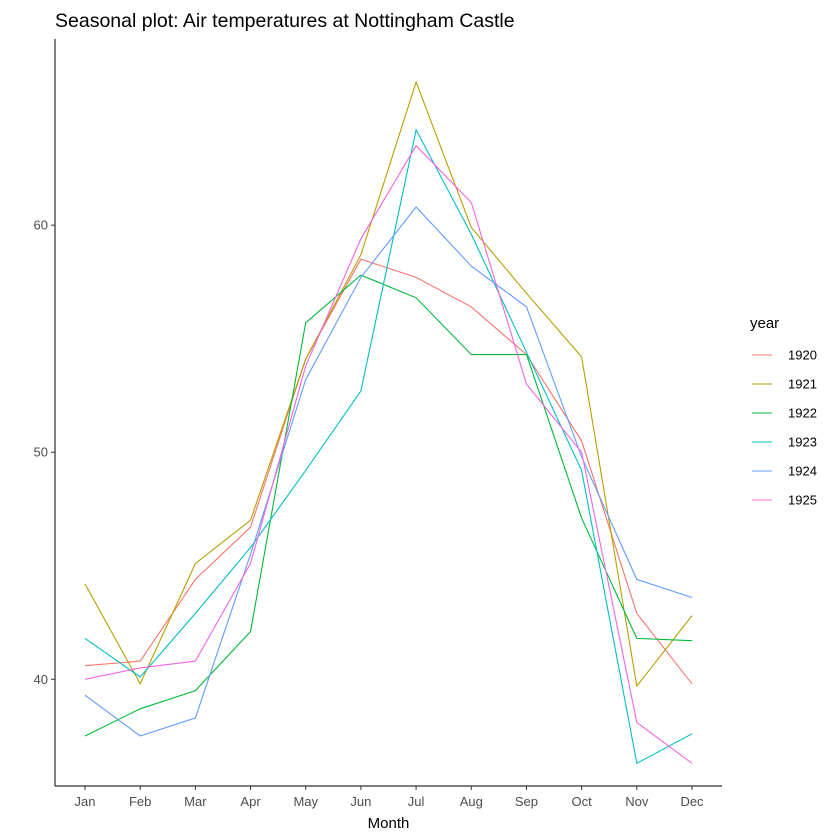 This screenshot has width=840, height=840. Describe the element at coordinates (389, 797) in the screenshot. I see `x-axis-ticks: Jan Feb Mar Apr May Jun Jul Aug Sep Oct Nov Dec` at that location.